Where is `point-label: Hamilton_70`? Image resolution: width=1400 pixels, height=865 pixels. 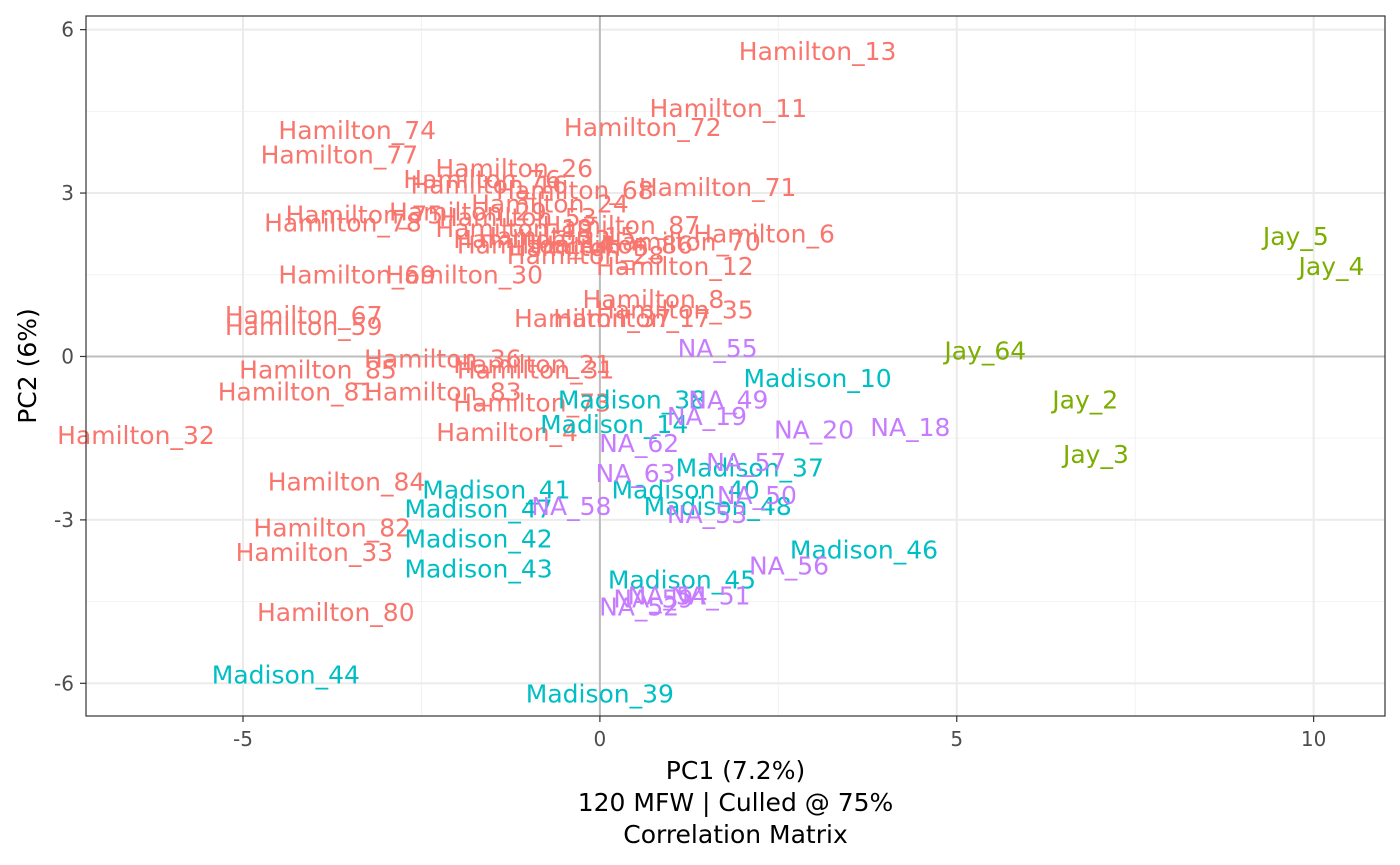 point-label: Hamilton_70 is located at coordinates (682, 242).